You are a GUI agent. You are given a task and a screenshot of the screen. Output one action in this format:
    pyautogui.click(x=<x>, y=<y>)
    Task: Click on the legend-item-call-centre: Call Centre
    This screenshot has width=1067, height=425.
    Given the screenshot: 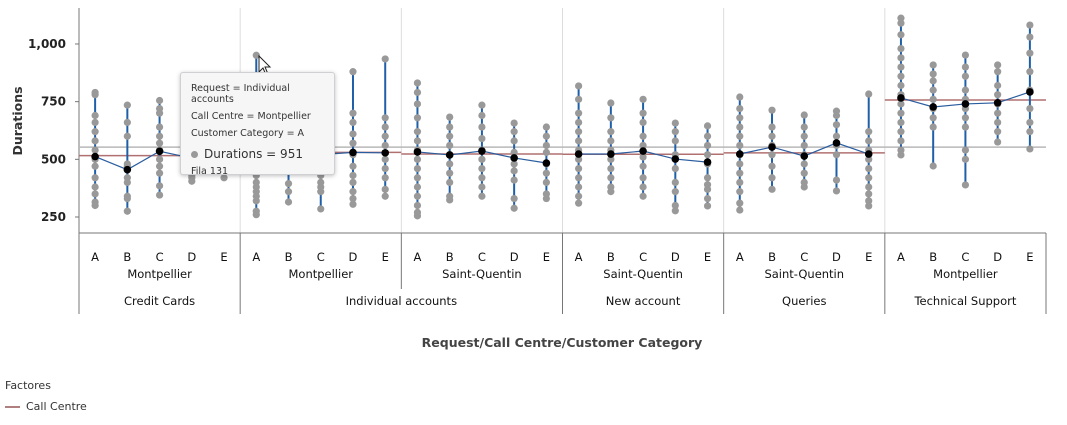 What is the action you would take?
    pyautogui.click(x=46, y=406)
    